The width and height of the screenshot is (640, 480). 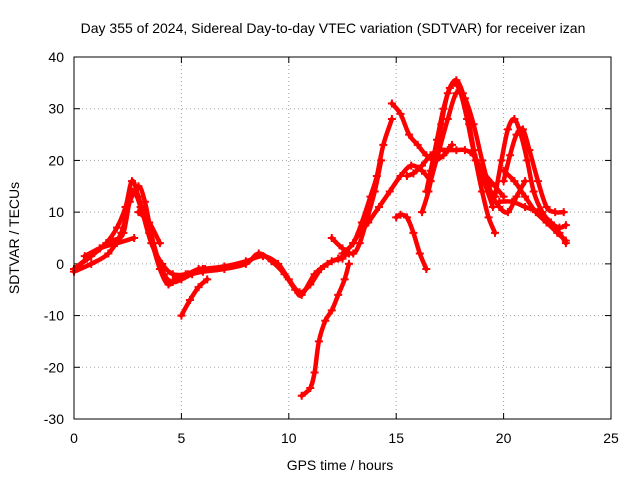 I want to click on x-tick-label: 20, so click(x=504, y=438).